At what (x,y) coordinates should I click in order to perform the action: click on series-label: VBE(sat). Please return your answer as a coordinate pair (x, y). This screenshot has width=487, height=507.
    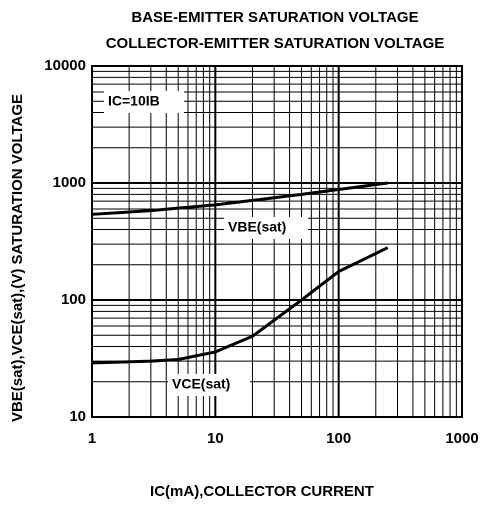
    Looking at the image, I should click on (257, 227).